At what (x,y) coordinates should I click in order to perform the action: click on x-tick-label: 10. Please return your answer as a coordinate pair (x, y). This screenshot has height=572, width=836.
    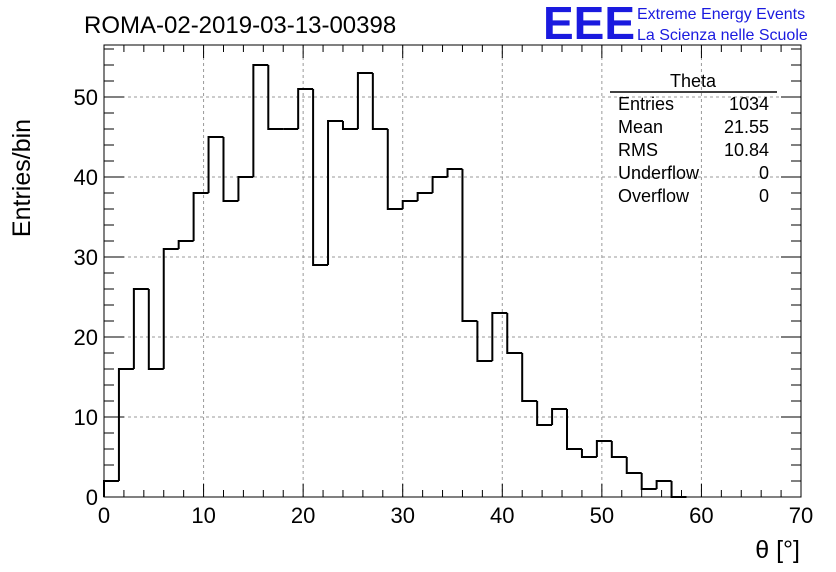
    Looking at the image, I should click on (203, 515).